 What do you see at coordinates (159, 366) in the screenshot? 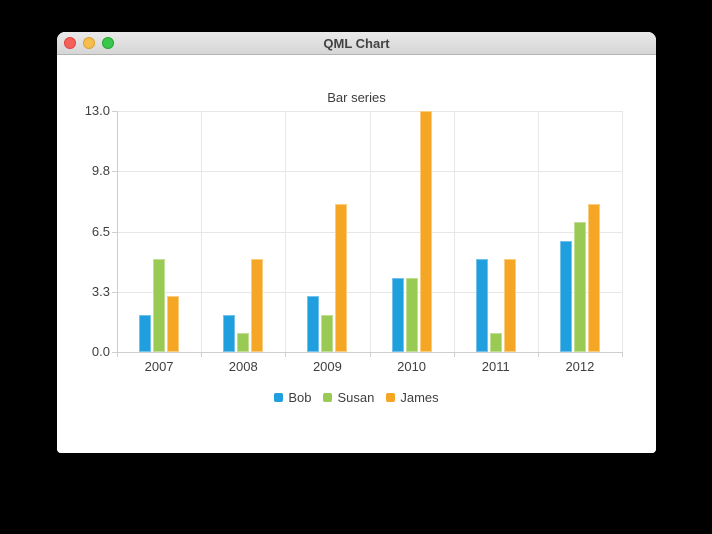
I see `x-axis-label: 2007` at bounding box center [159, 366].